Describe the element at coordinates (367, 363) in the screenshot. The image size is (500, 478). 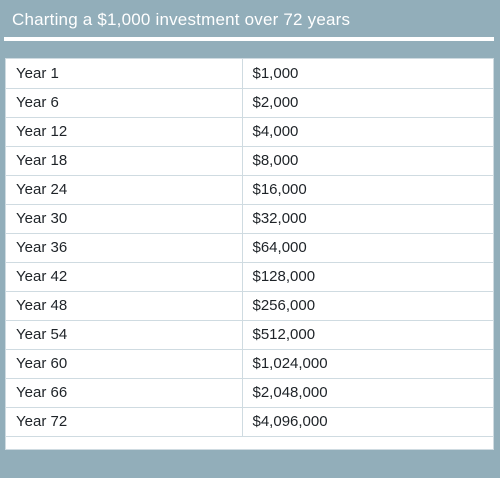
I see `amount-cell: $1,024,000` at that location.